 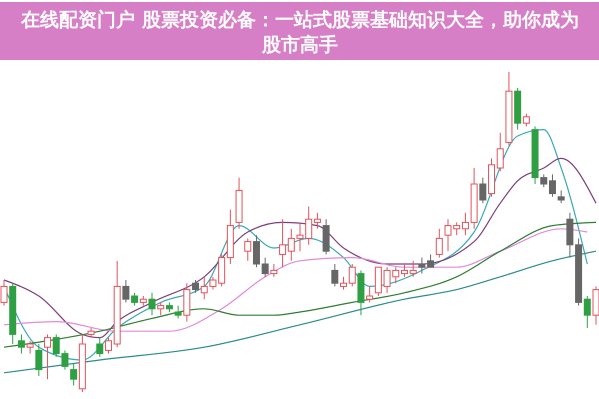 I want to click on chart-title: 在线配资门户 股票投资必备：一站式股票基础知识大全，助你成为股市高手, so click(x=299, y=32).